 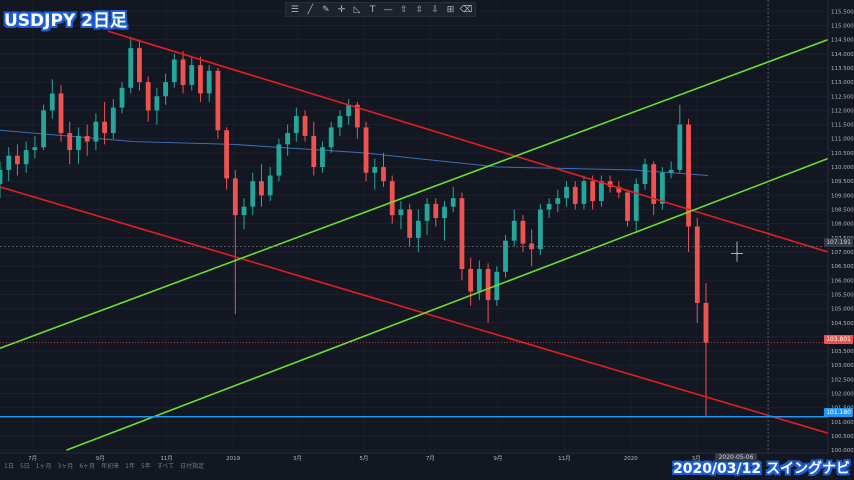 I want to click on arrow-up-icon: ⇧, so click(x=404, y=9).